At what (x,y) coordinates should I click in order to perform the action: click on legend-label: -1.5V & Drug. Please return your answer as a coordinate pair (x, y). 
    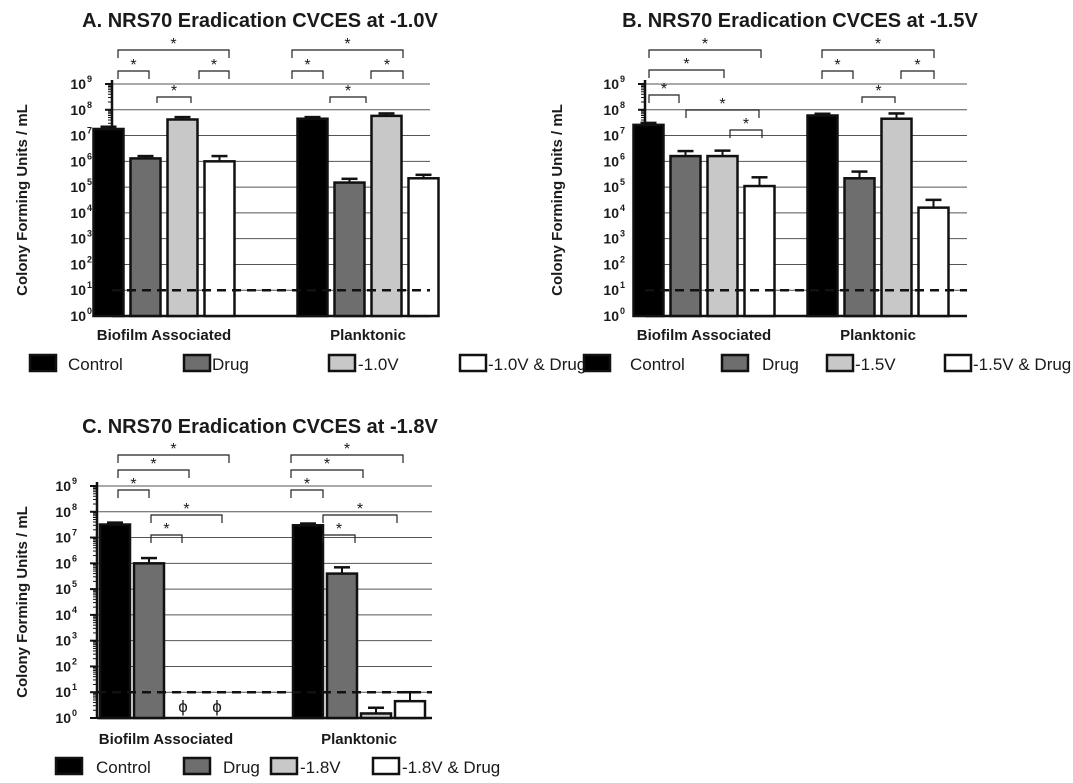
    Looking at the image, I should click on (1022, 364).